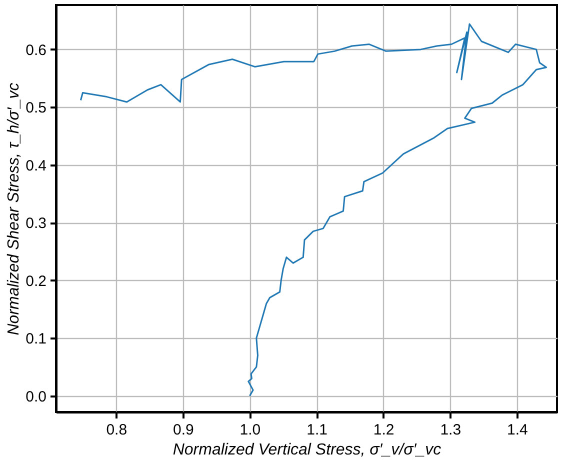 The height and width of the screenshot is (467, 568). What do you see at coordinates (36, 165) in the screenshot?
I see `y-tick-label: 0.4` at bounding box center [36, 165].